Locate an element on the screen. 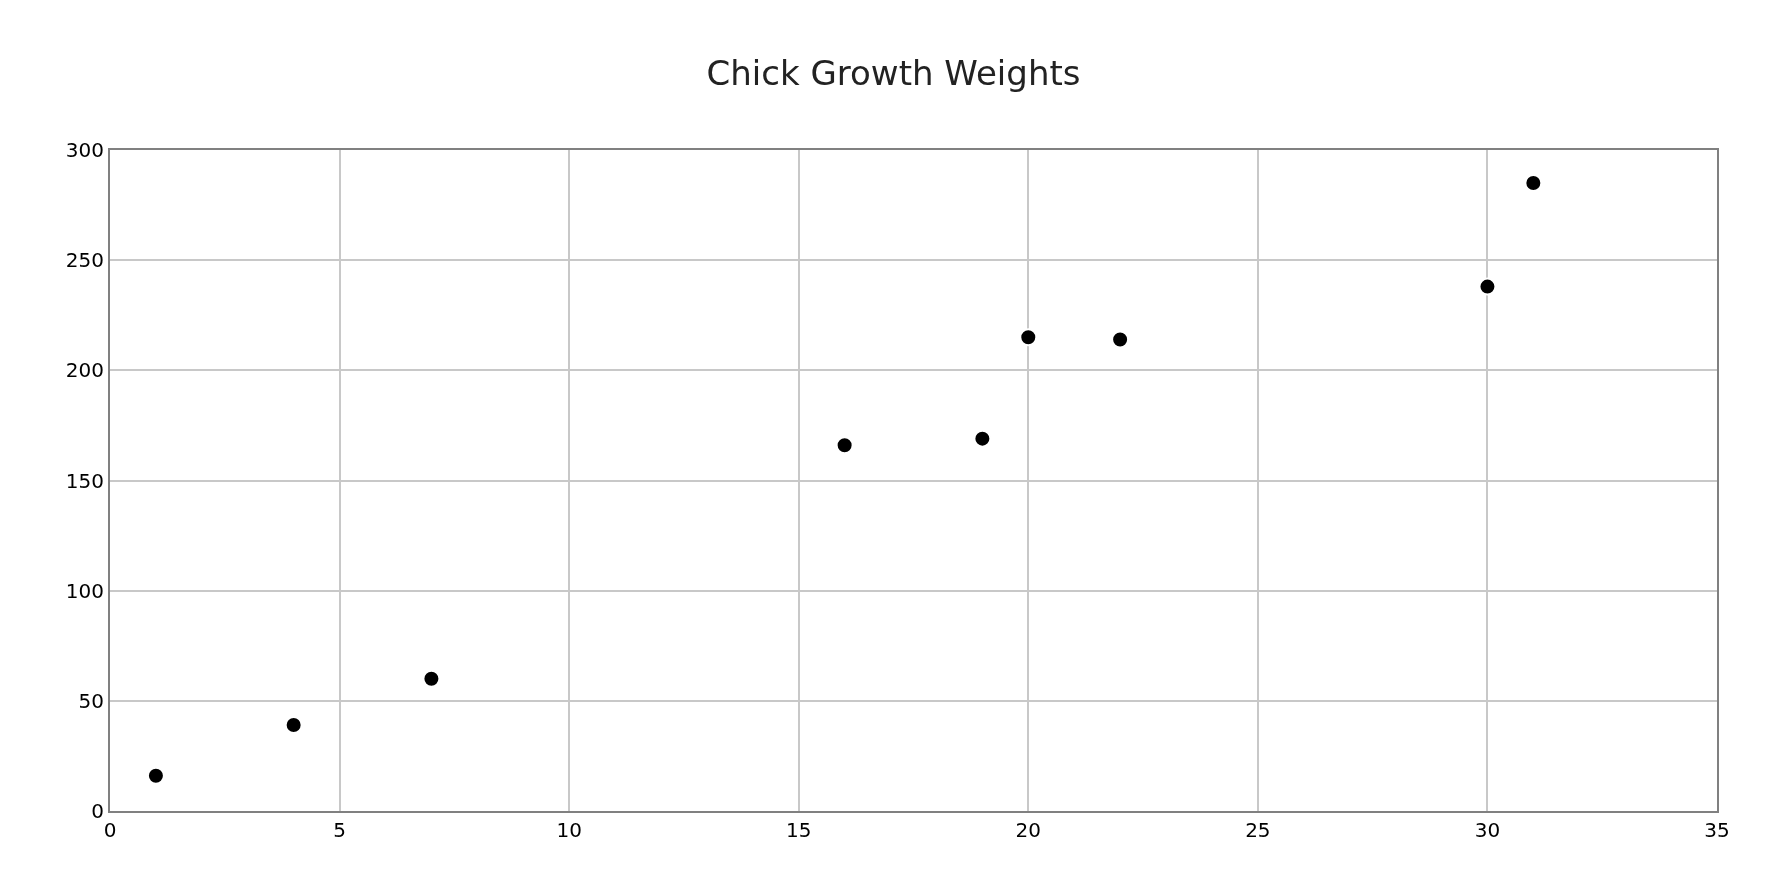 Image resolution: width=1787 pixels, height=881 pixels. x-tick-label: 10 is located at coordinates (569, 830).